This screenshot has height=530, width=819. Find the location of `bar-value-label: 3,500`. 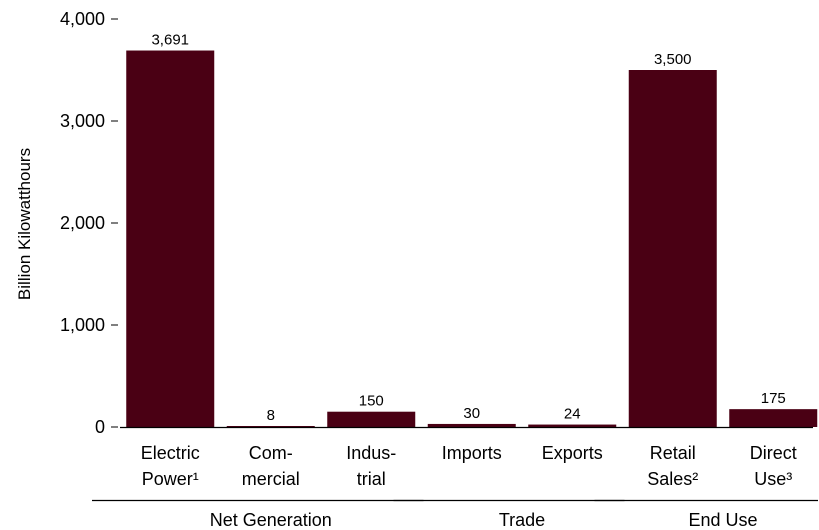

bar-value-label: 3,500 is located at coordinates (673, 59).